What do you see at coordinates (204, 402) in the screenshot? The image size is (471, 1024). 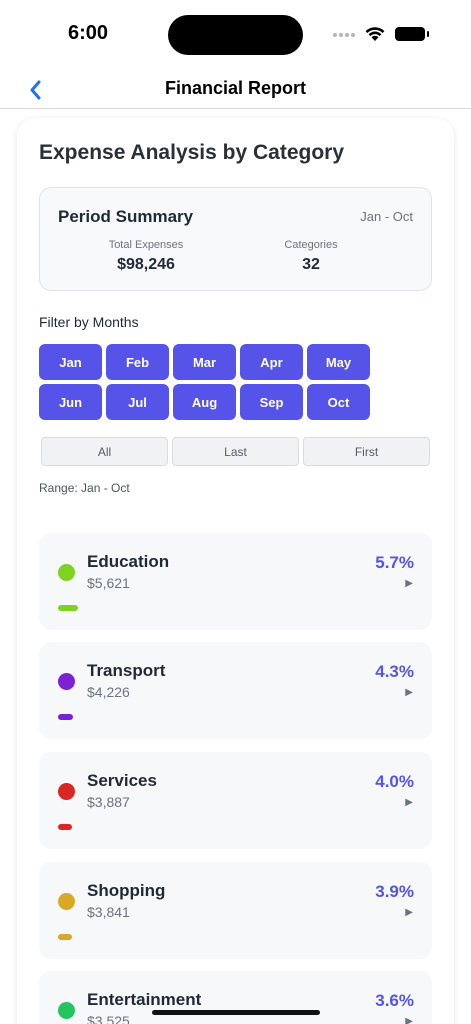 I see `month-button-aug: Aug` at bounding box center [204, 402].